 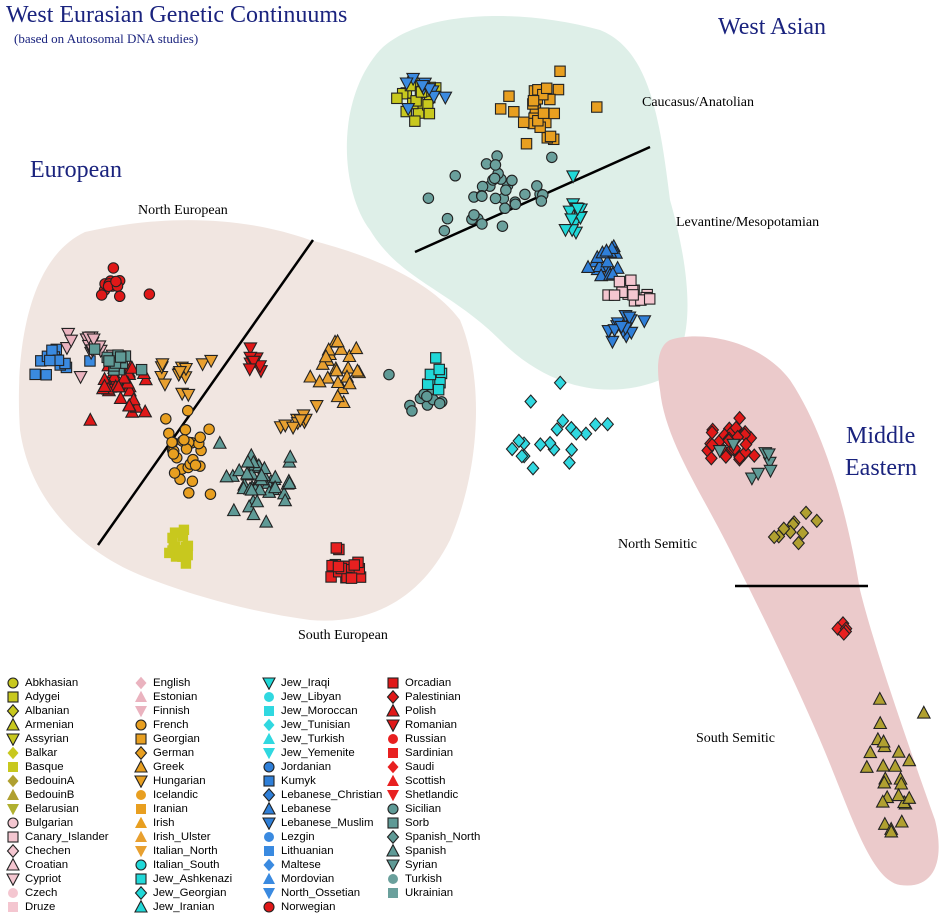 I want to click on subregion-label-north-european: North European, so click(x=183, y=210).